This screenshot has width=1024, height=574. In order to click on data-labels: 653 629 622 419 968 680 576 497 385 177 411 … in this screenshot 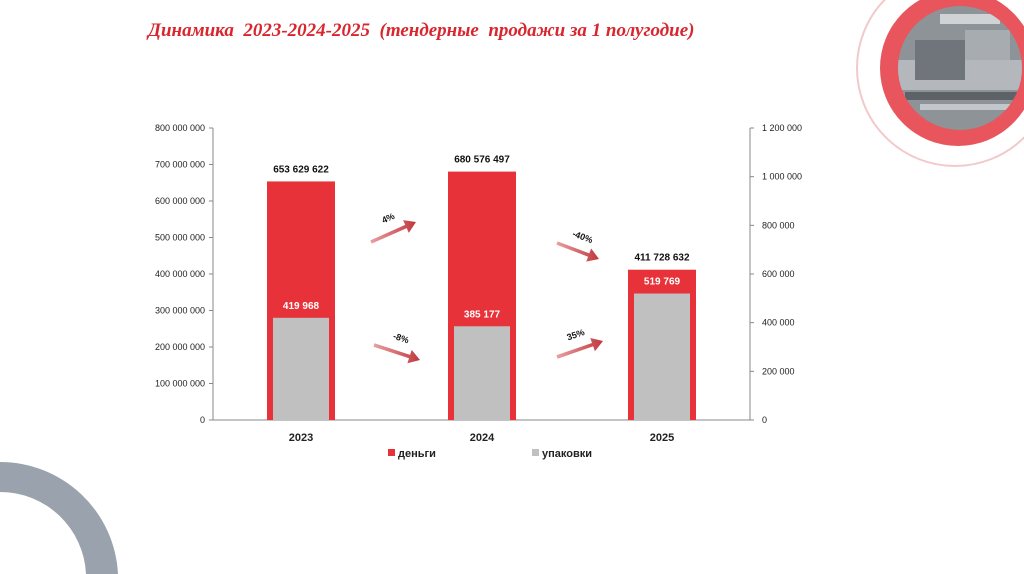, I will do `click(481, 238)`.